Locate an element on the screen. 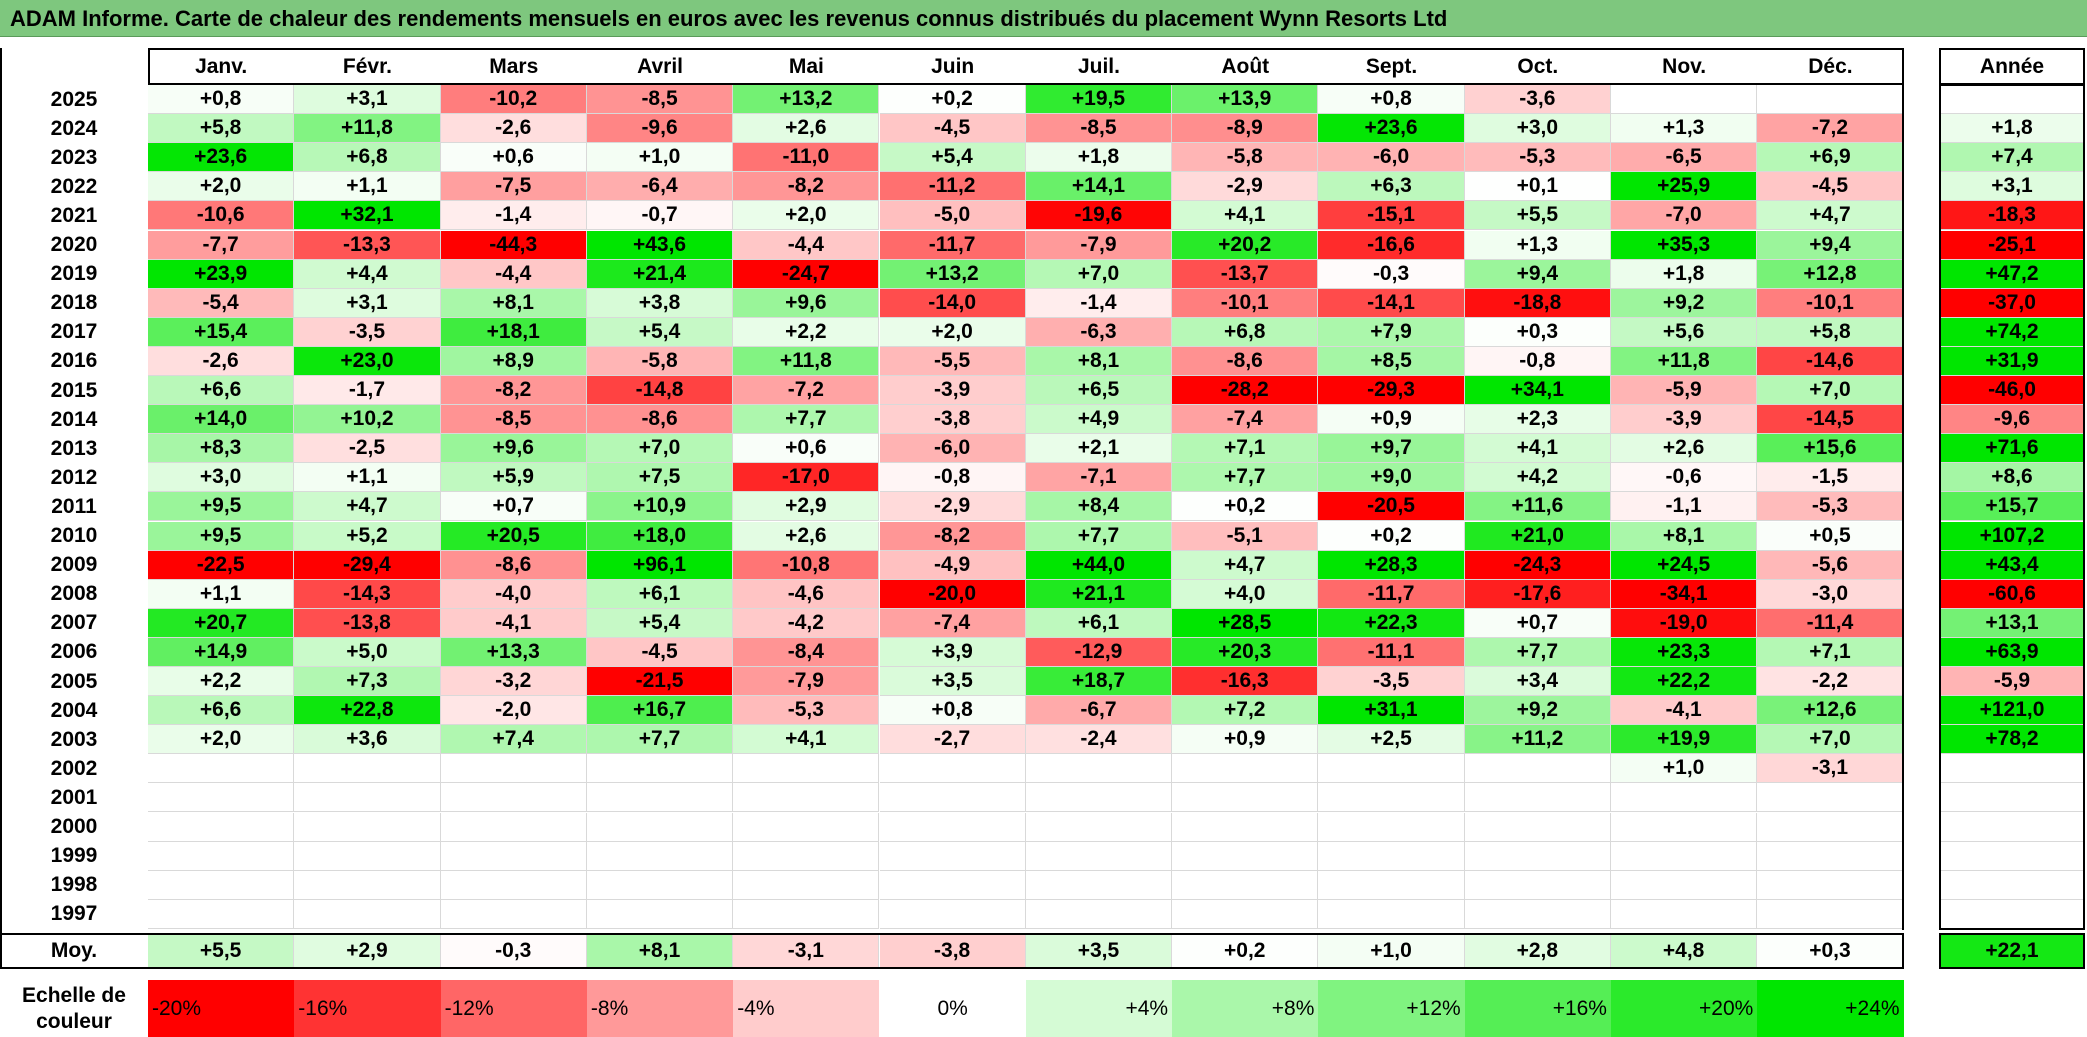 This screenshot has height=1037, width=2087. heatmap-cell: -10,1 is located at coordinates (1245, 303).